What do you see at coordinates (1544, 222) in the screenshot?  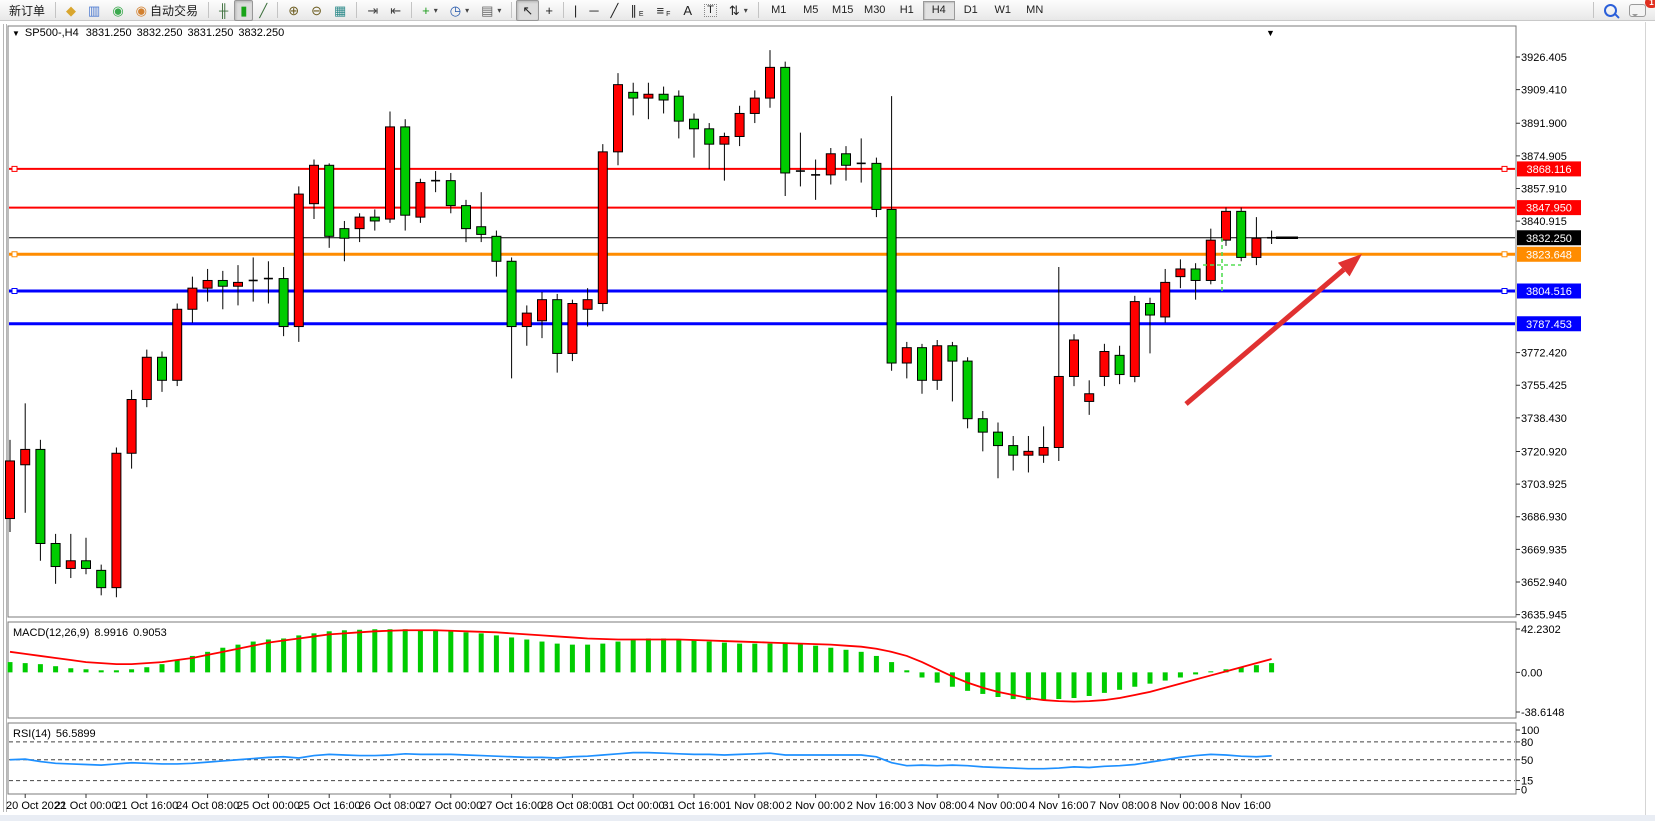 I see `price-tick-label: 3840.915` at bounding box center [1544, 222].